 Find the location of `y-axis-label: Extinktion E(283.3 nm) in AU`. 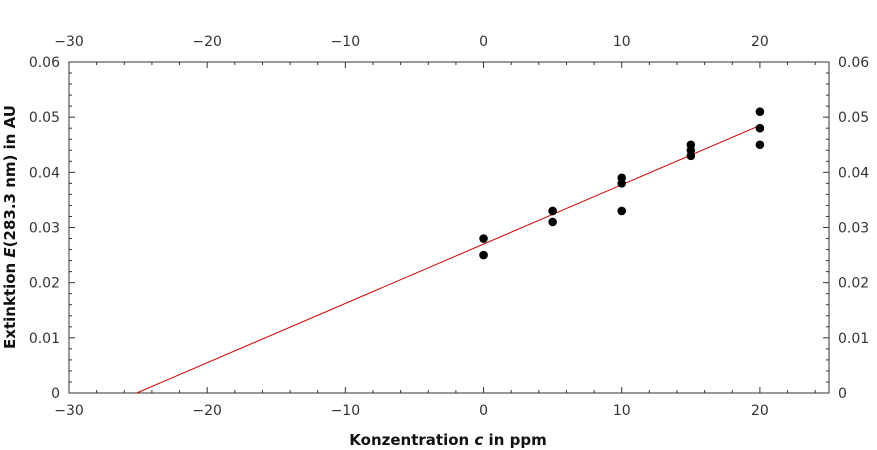

y-axis-label: Extinktion E(283.3 nm) in AU is located at coordinates (10, 227).